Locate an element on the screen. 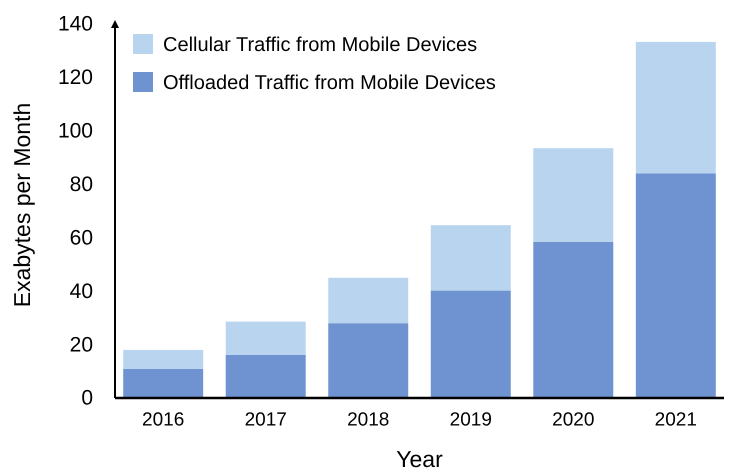  y-tick-label: 20 is located at coordinates (81, 344).